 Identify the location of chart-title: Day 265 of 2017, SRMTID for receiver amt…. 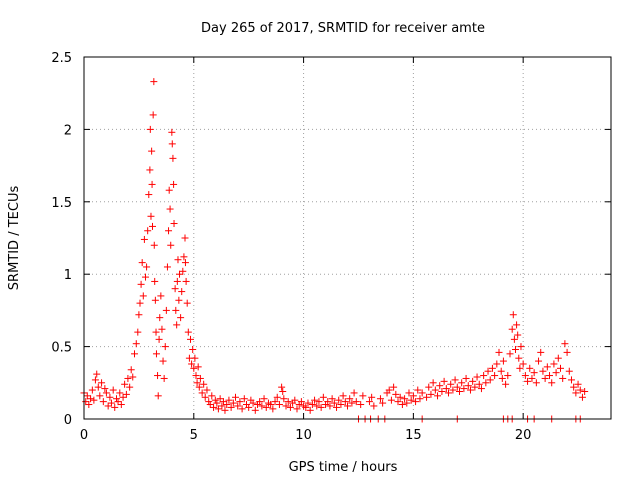
(343, 28).